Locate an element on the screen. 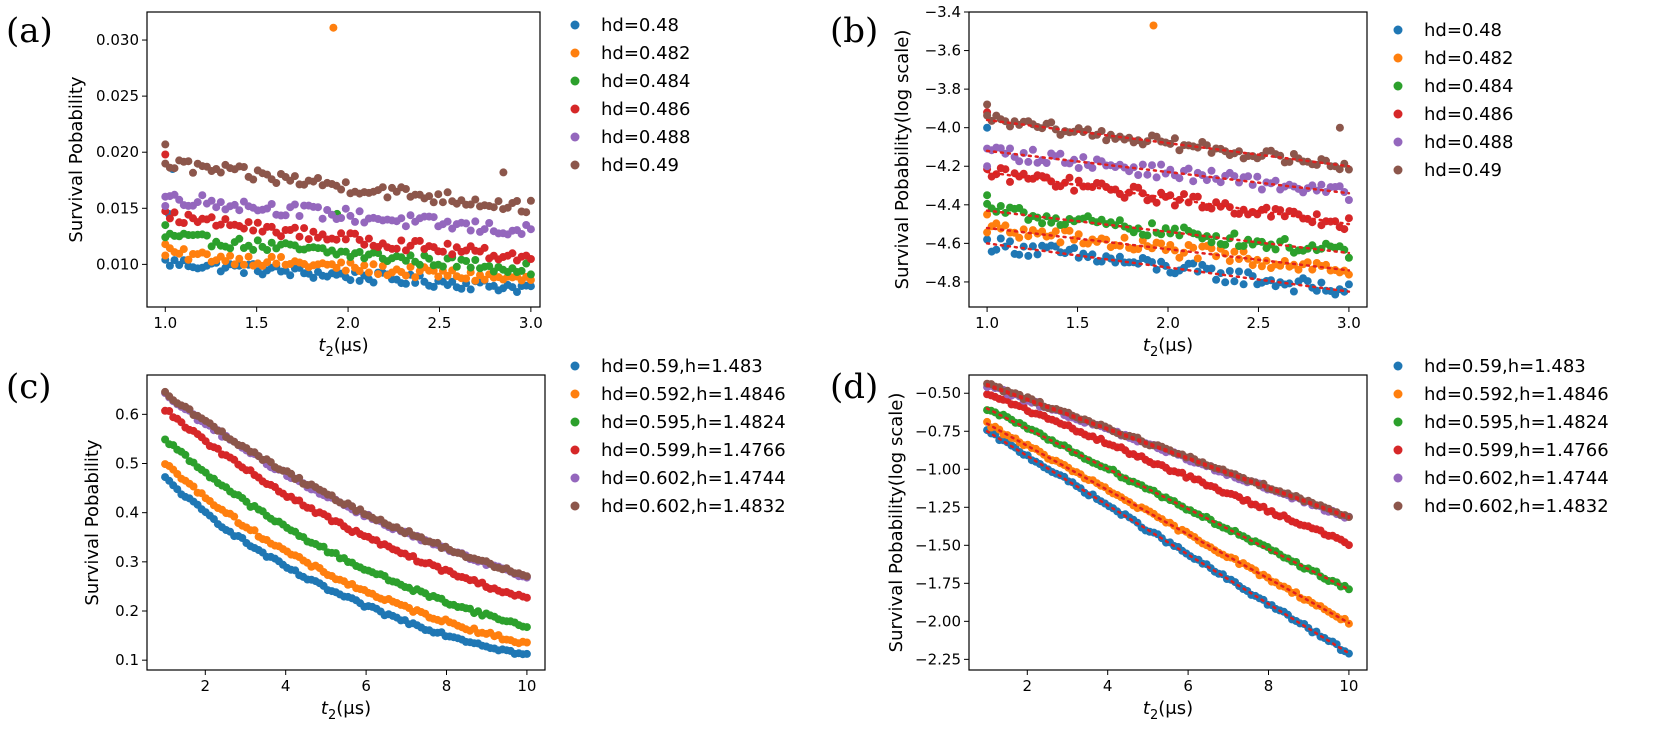  legend-entry: hd=0.488 is located at coordinates (645, 137).